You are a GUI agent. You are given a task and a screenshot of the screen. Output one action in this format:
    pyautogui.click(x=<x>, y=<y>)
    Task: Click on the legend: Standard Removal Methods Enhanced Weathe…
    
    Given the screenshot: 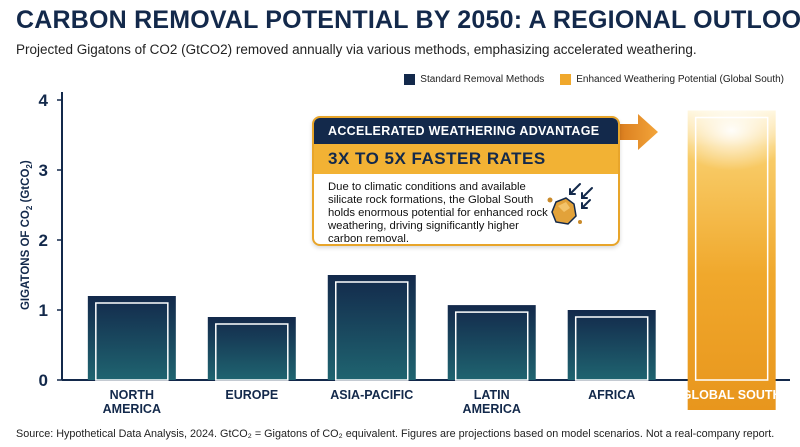 What is the action you would take?
    pyautogui.click(x=586, y=79)
    